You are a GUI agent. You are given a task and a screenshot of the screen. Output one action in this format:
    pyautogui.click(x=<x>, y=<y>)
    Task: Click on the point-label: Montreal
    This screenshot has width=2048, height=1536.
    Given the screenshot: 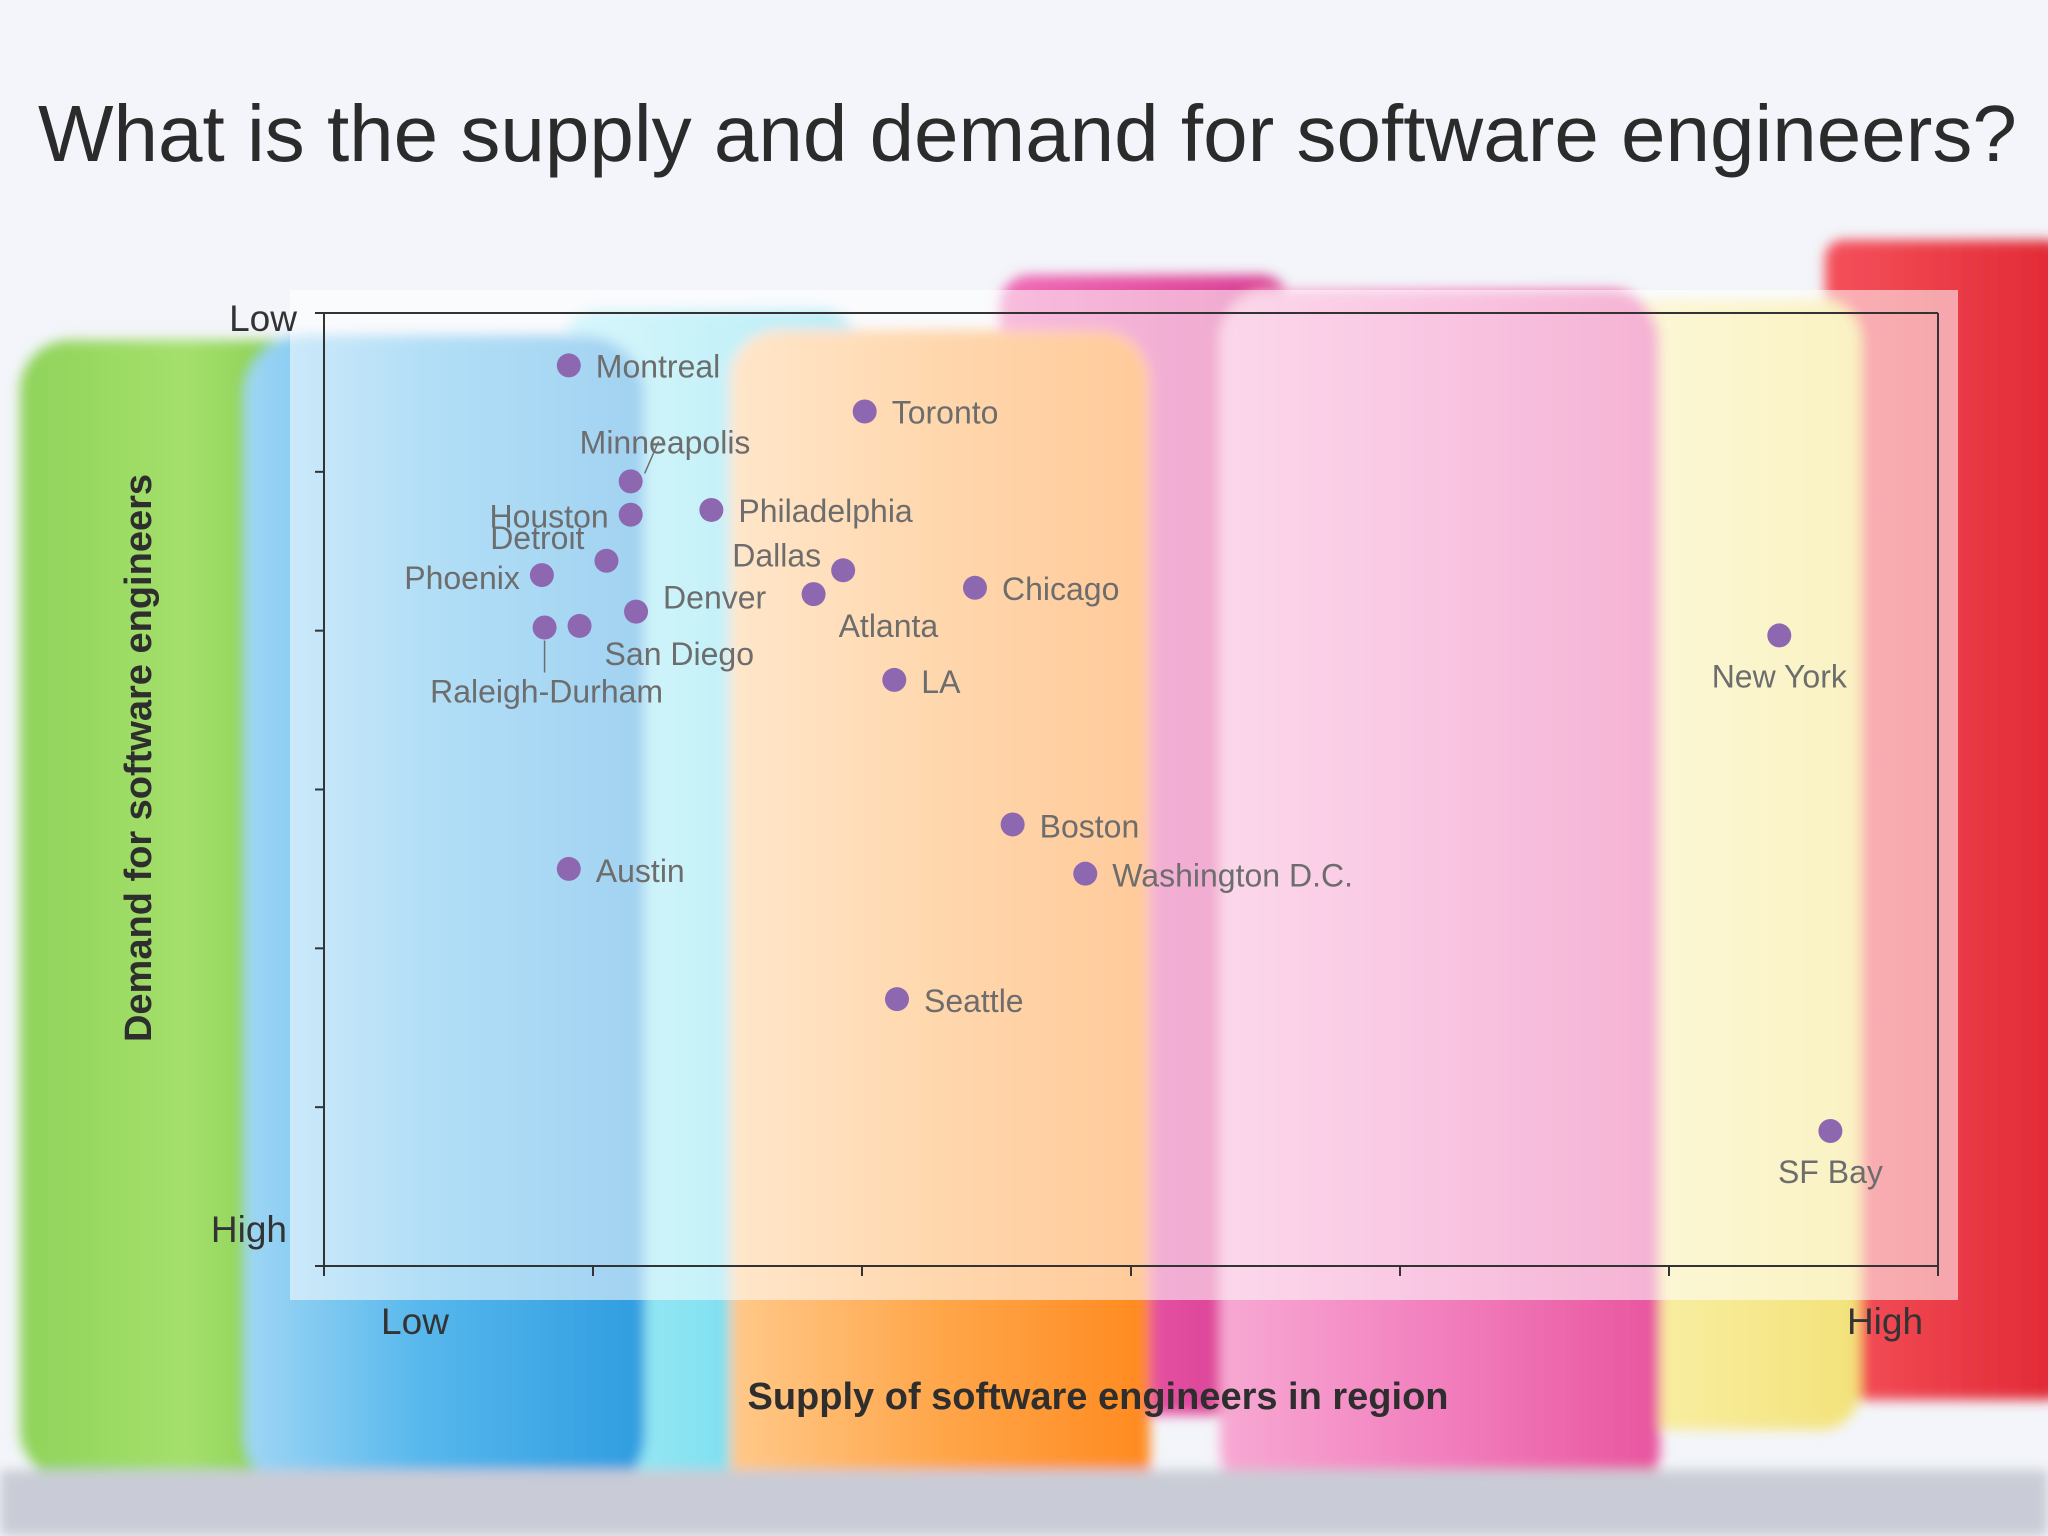 What is the action you would take?
    pyautogui.click(x=658, y=366)
    